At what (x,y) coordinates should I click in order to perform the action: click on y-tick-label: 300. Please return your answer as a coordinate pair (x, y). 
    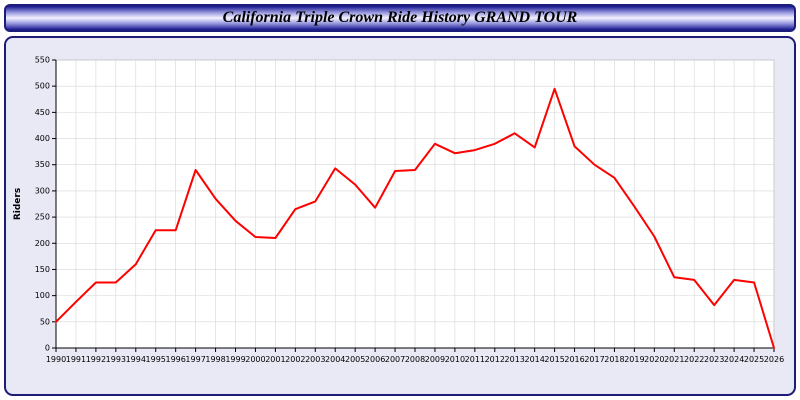
    Looking at the image, I should click on (42, 190).